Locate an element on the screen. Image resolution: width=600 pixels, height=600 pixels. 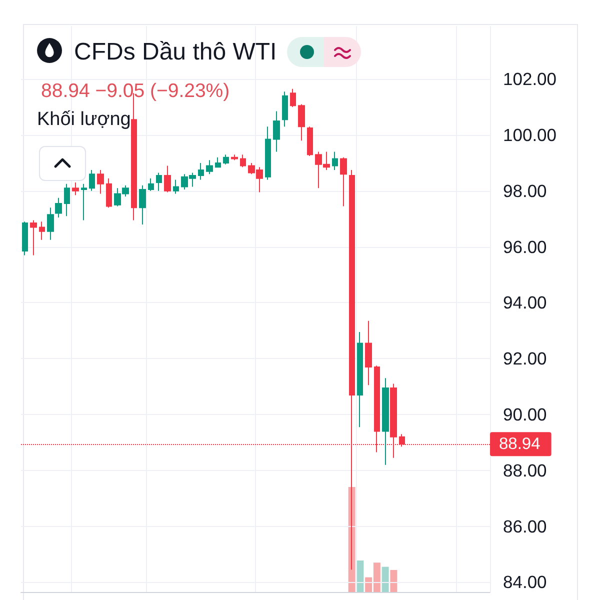
text: 88.94 −9.05 (−9.23%) is located at coordinates (135, 91).